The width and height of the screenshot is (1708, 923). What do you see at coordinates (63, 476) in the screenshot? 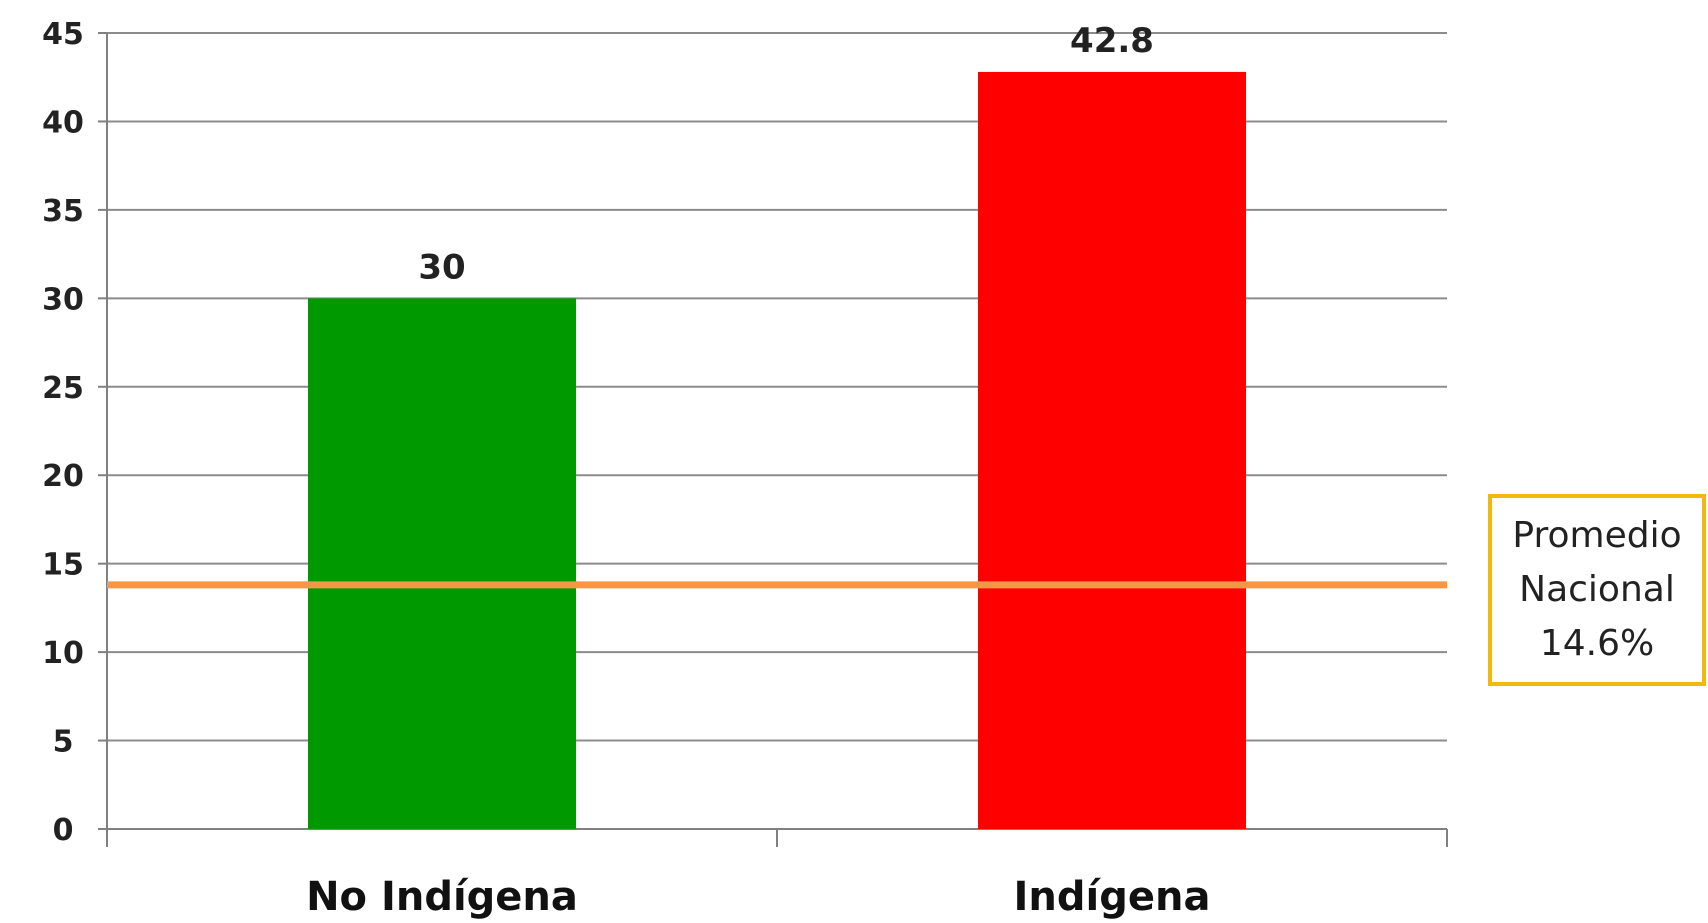
I see `y-tick-label-20: 20` at bounding box center [63, 476].